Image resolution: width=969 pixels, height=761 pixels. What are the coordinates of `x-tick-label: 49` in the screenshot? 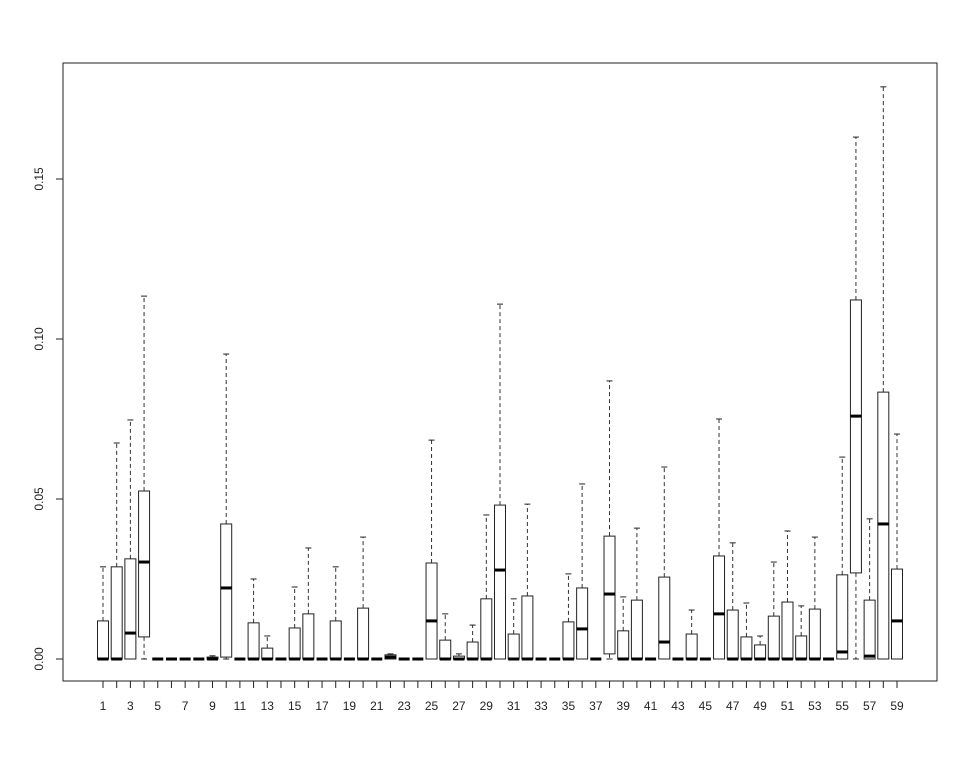 It's located at (760, 706).